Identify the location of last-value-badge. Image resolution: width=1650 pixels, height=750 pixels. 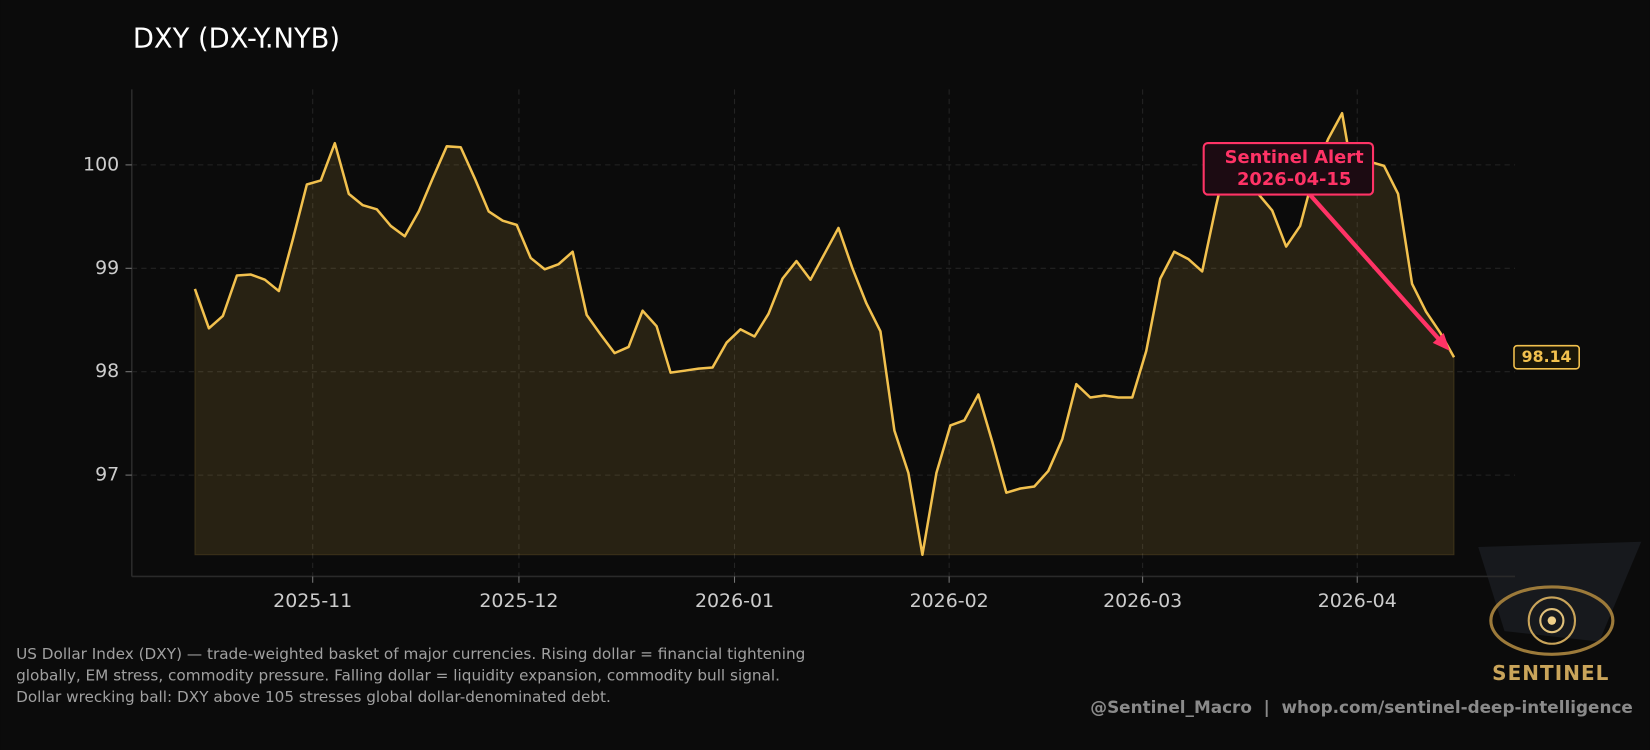
(1546, 357).